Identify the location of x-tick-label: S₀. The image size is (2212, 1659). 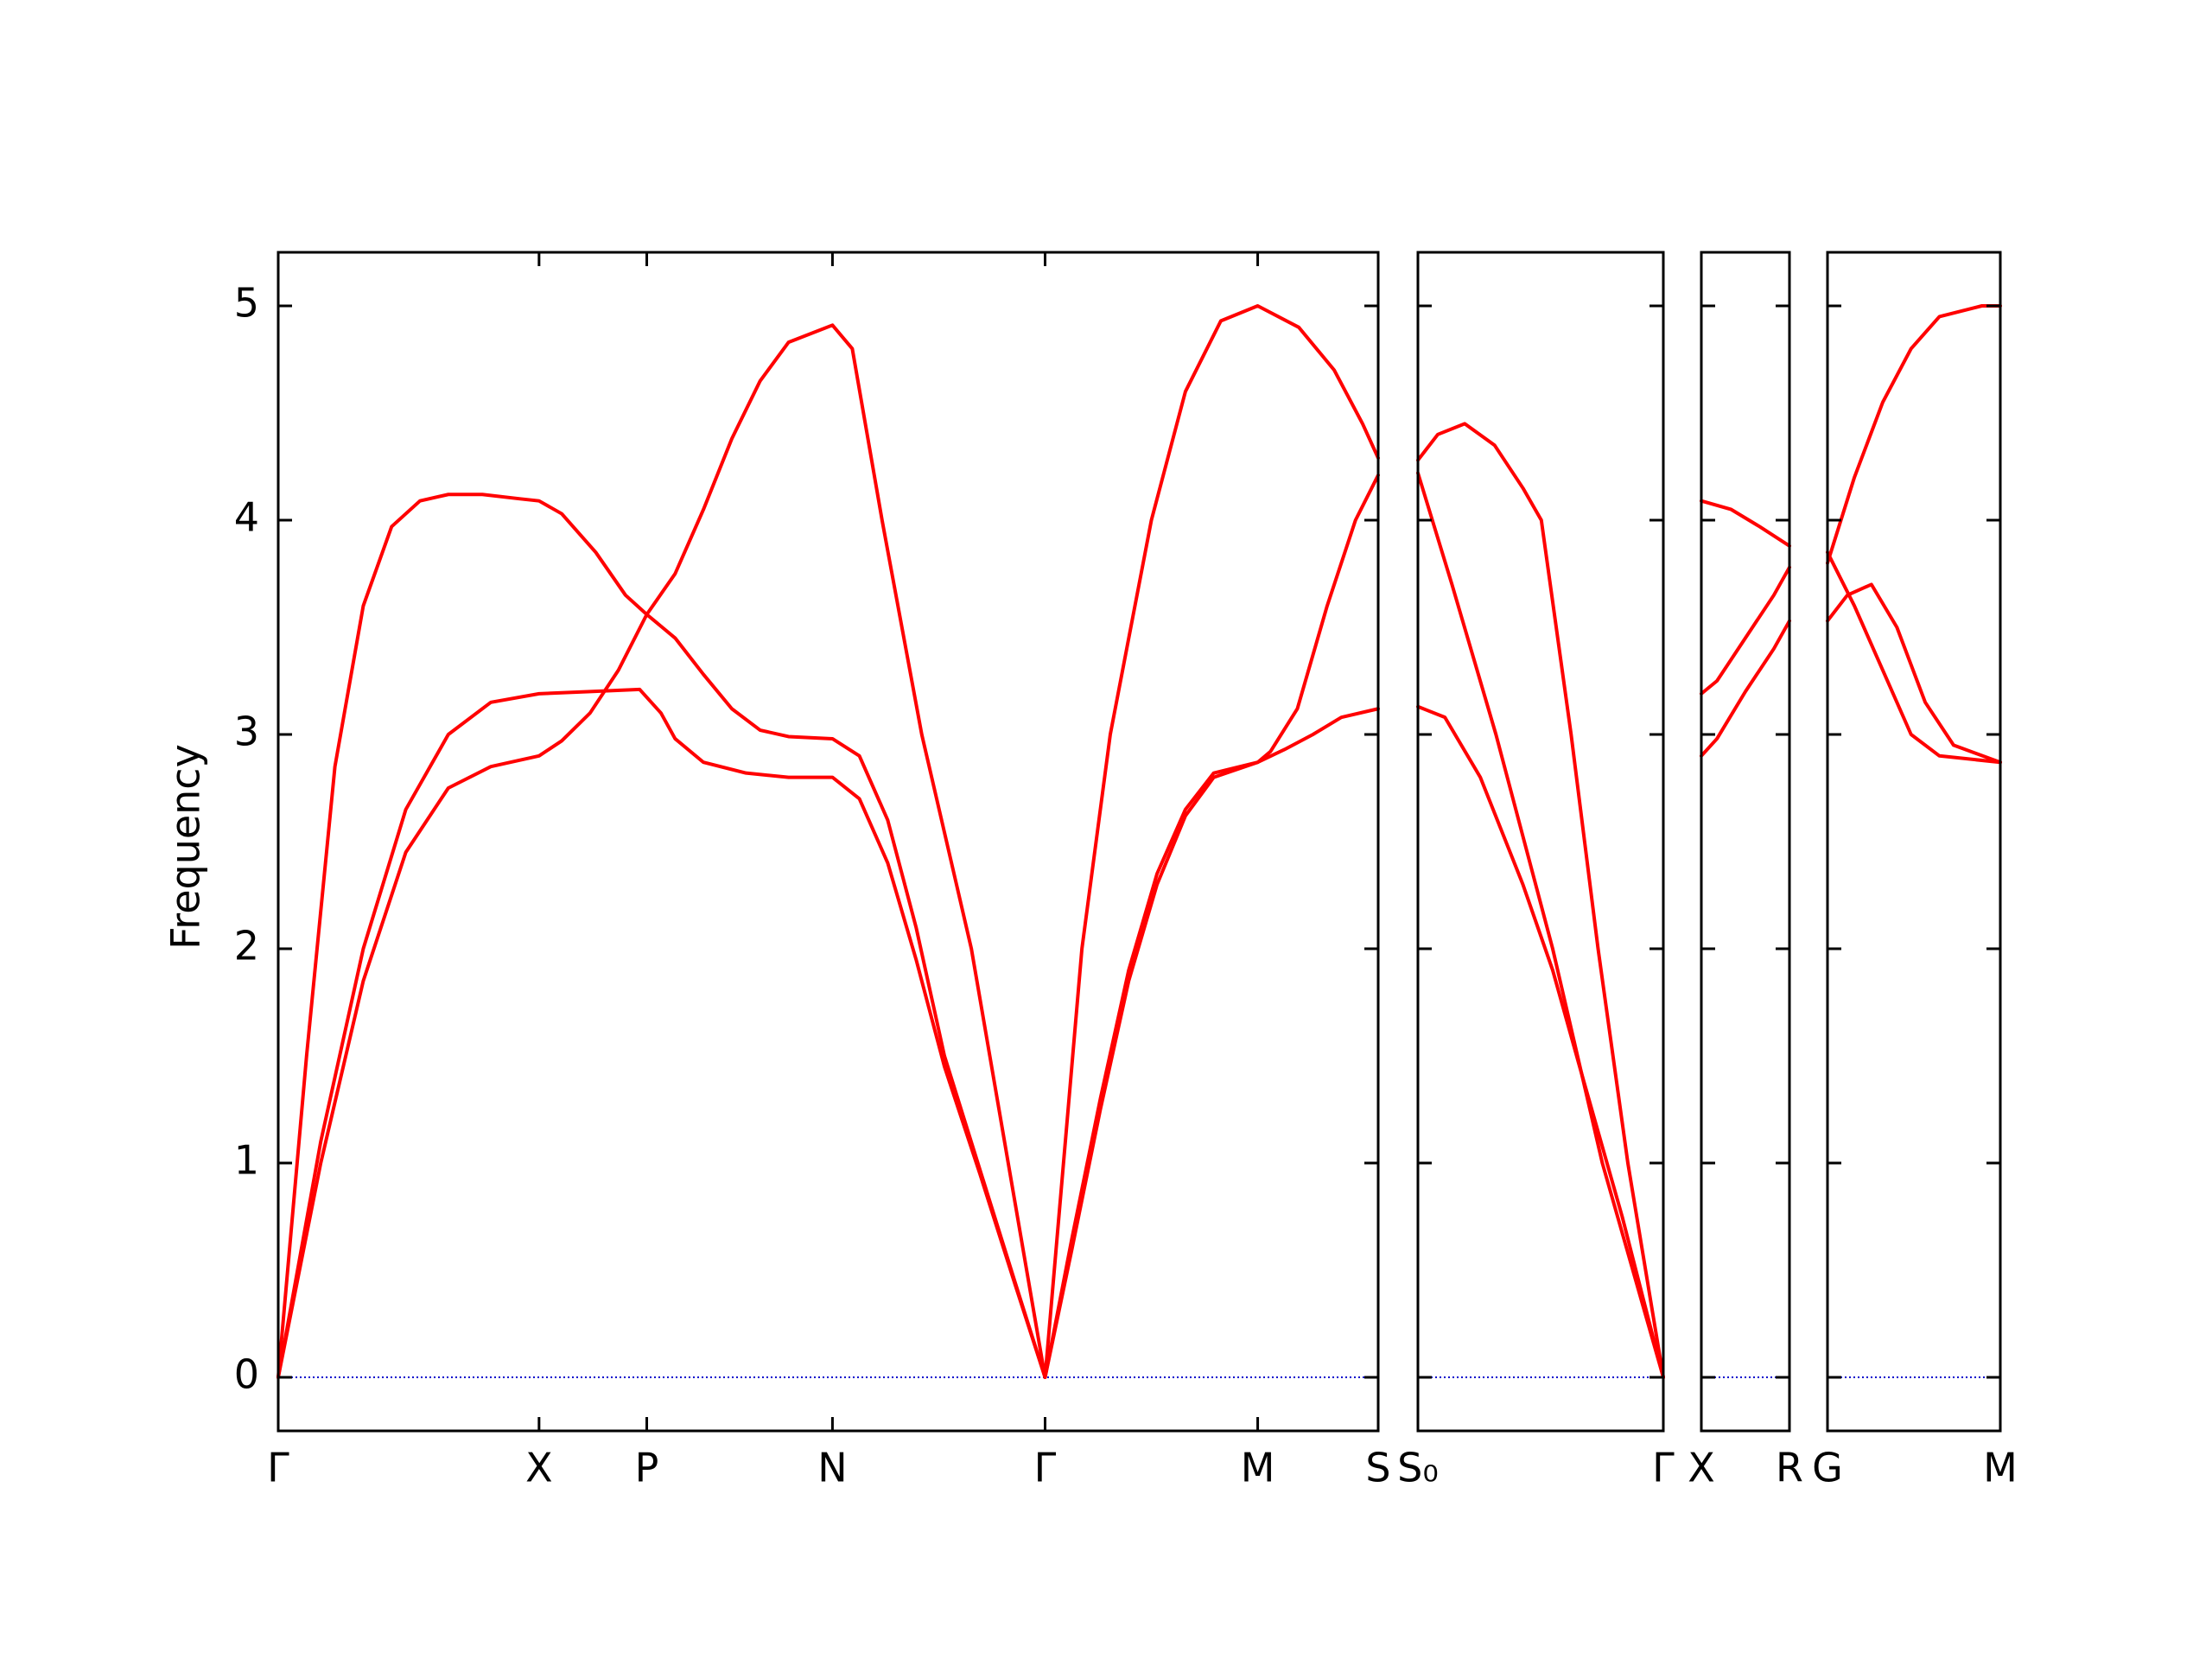
(1418, 1468).